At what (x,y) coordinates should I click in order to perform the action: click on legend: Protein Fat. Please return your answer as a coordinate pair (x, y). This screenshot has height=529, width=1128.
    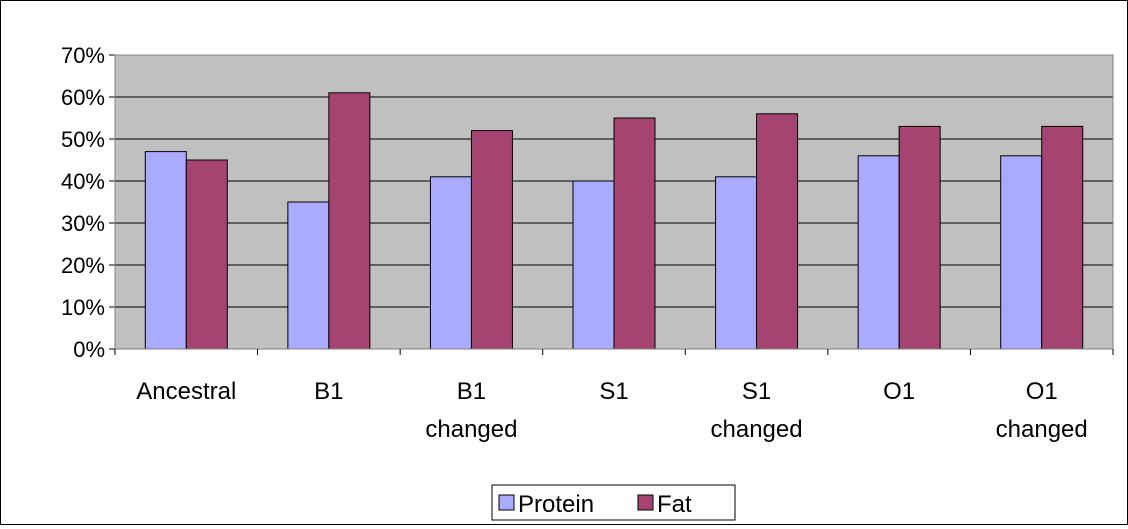
    Looking at the image, I should click on (613, 502).